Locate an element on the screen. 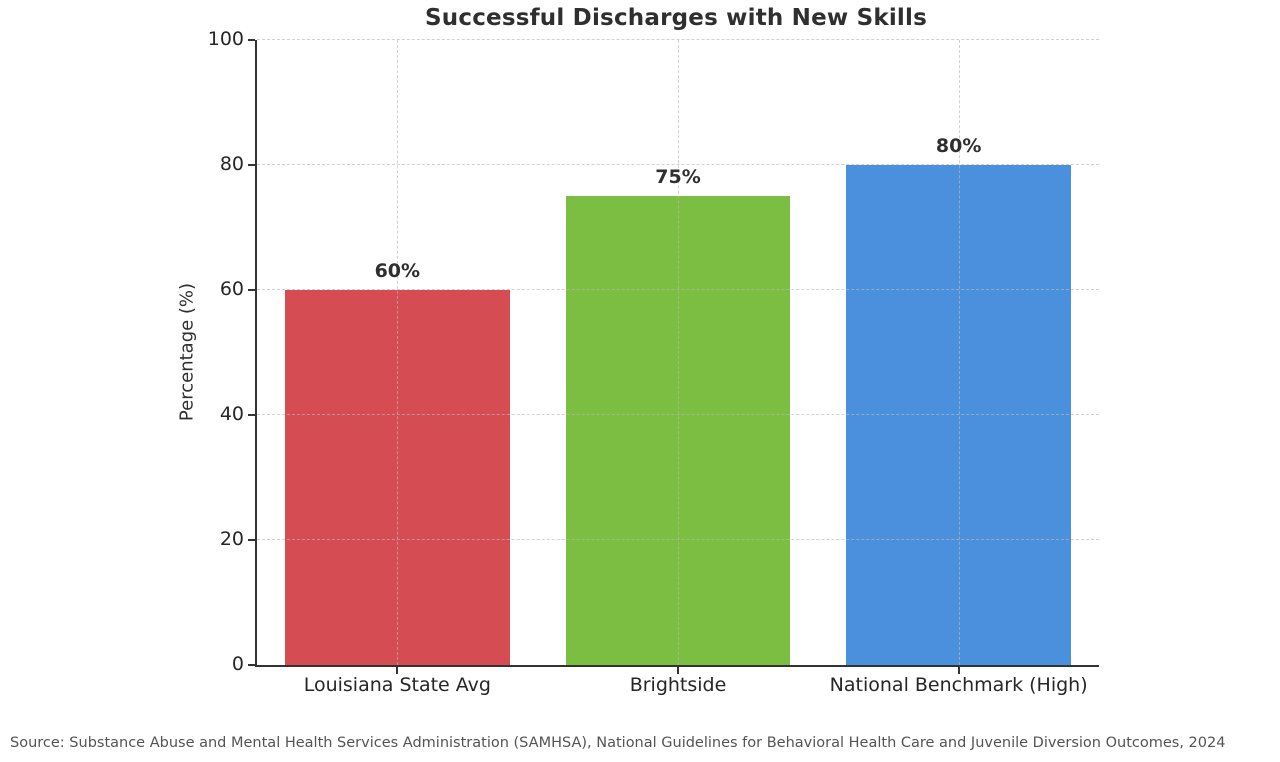 The width and height of the screenshot is (1280, 762). chart-title: Successful Discharges with New Skills is located at coordinates (676, 18).